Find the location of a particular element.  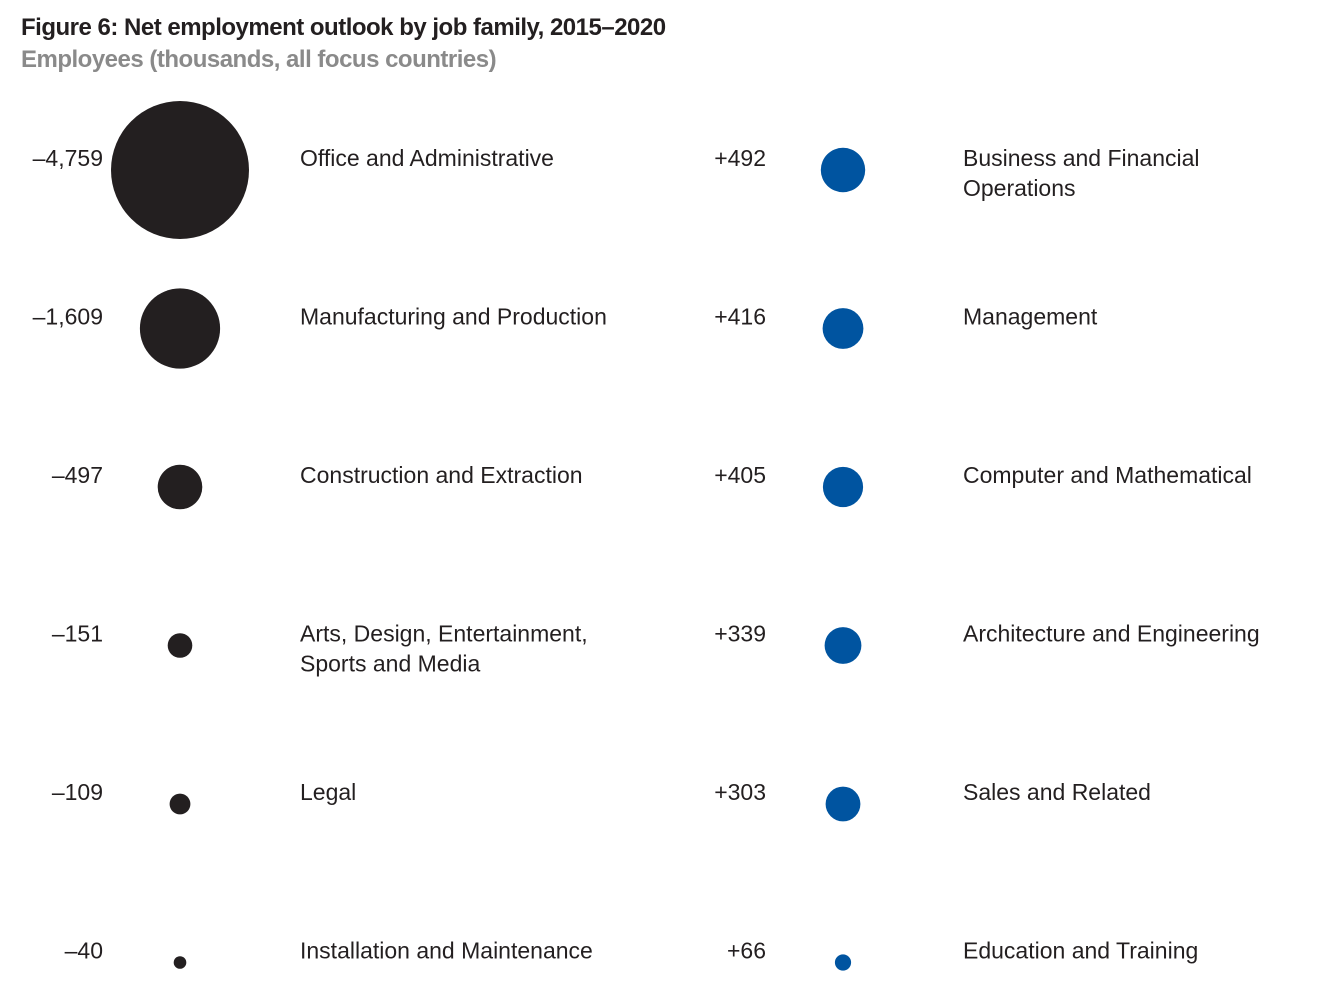

value-label-negative-3: –497 is located at coordinates (77, 475).